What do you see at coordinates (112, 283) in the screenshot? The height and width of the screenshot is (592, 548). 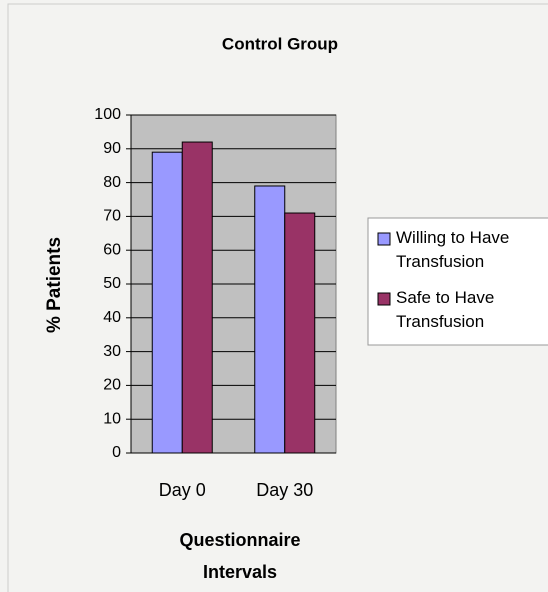 I see `y-tick-label: 50` at bounding box center [112, 283].